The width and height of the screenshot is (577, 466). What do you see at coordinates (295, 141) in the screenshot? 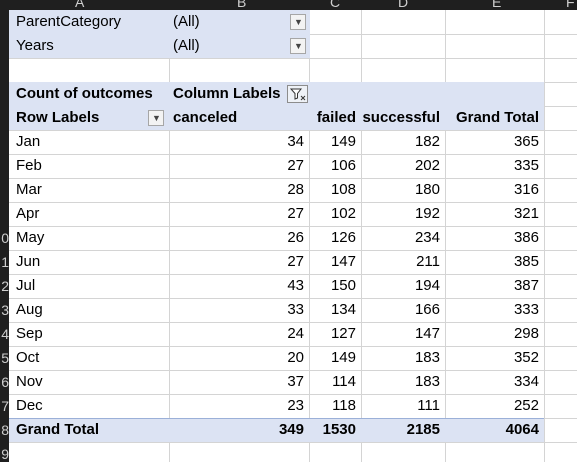
I see `cell-canceled: 34` at bounding box center [295, 141].